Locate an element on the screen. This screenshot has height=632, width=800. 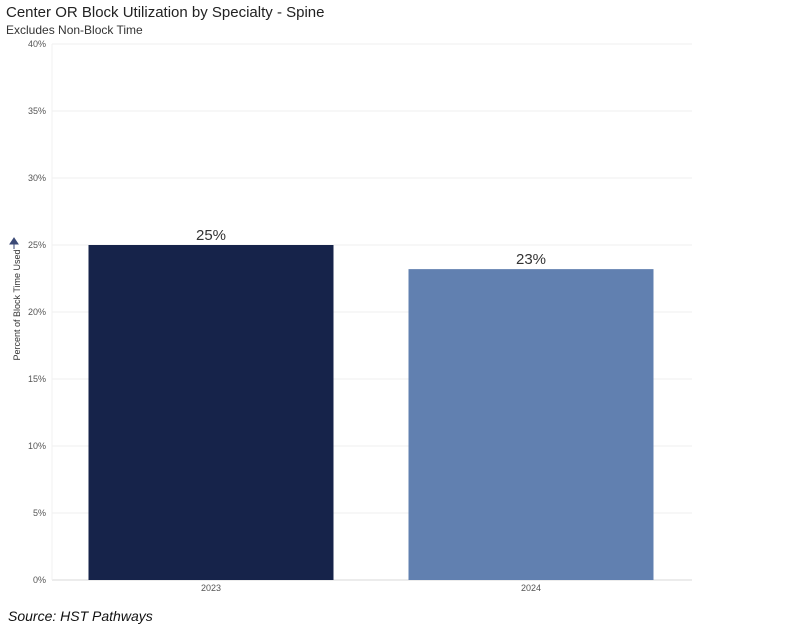
y-tick-label: 15% is located at coordinates (37, 379).